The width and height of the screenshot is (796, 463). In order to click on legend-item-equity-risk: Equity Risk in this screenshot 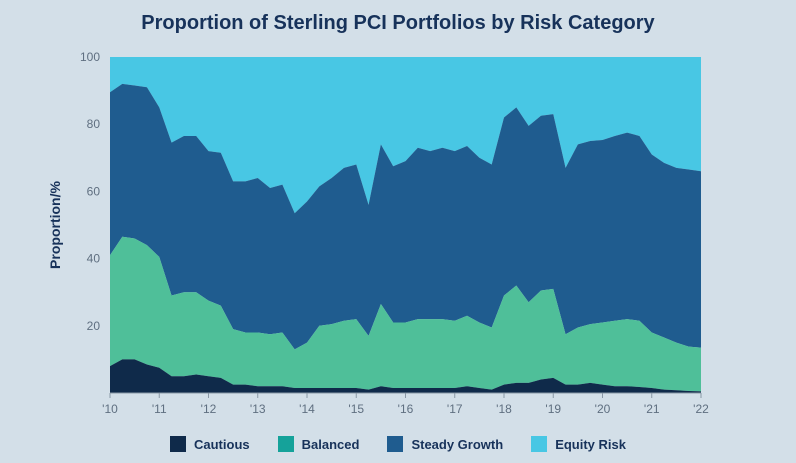, I will do `click(578, 444)`.